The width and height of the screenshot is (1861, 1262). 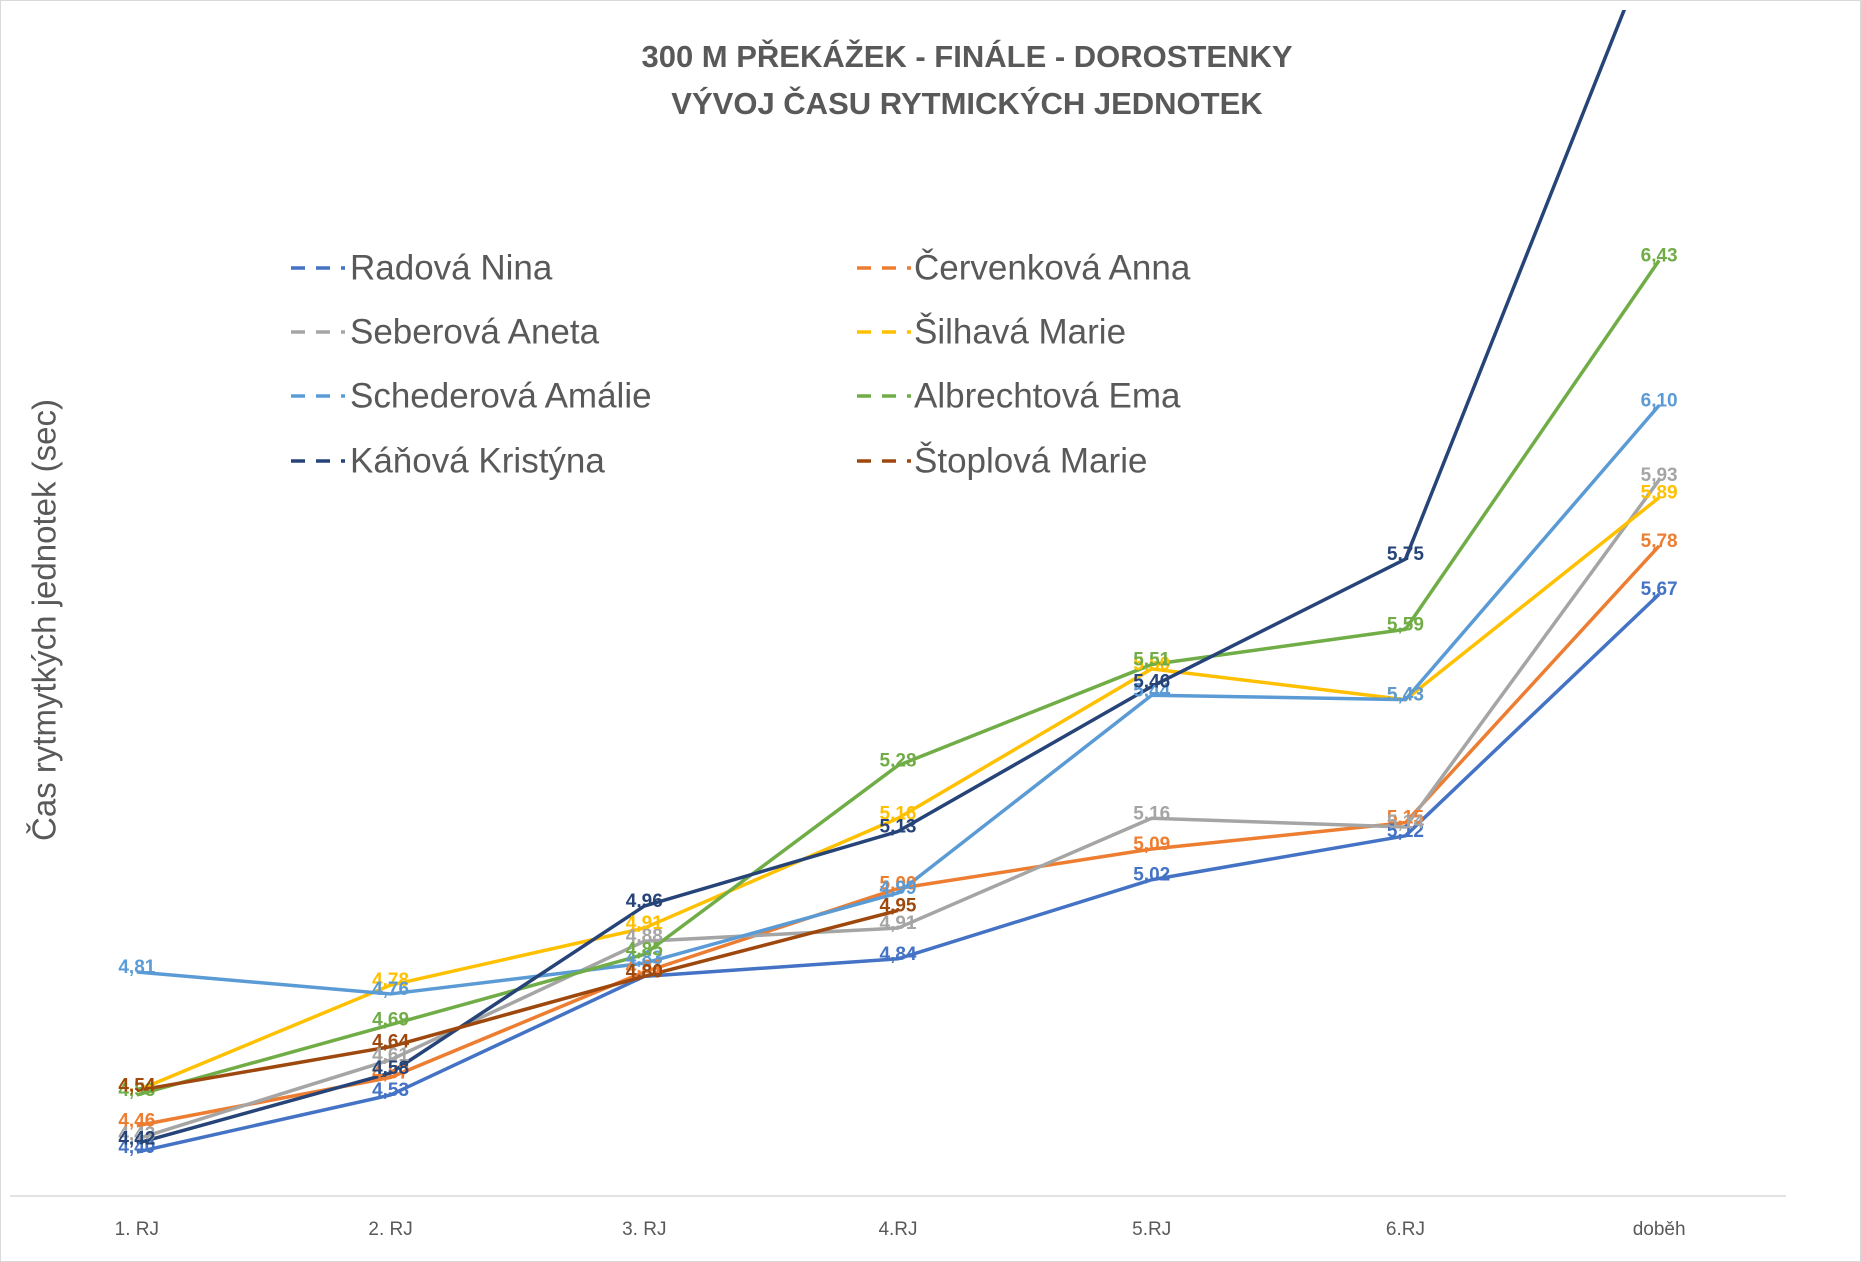 What do you see at coordinates (644, 958) in the screenshot?
I see `data-label: 4,83` at bounding box center [644, 958].